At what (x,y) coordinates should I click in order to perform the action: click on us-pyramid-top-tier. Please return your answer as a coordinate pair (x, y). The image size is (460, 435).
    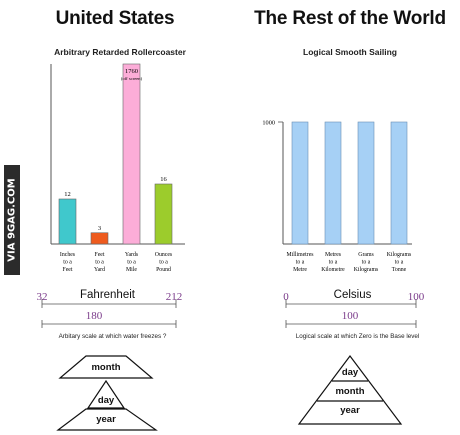
    Looking at the image, I should click on (106, 367).